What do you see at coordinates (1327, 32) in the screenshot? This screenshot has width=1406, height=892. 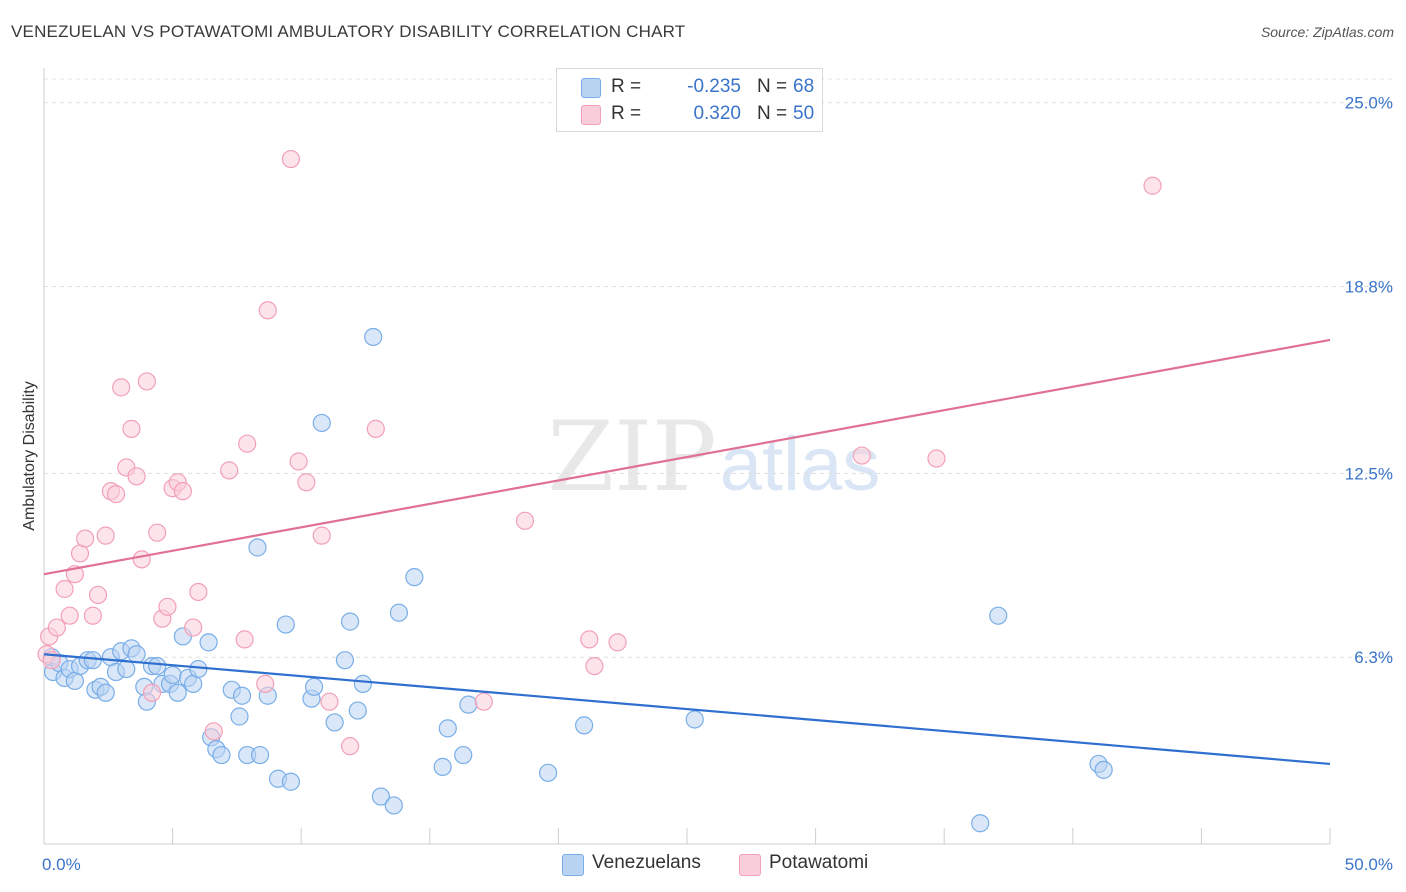 I see `source-credit: Source: ZipAtlas.com` at bounding box center [1327, 32].